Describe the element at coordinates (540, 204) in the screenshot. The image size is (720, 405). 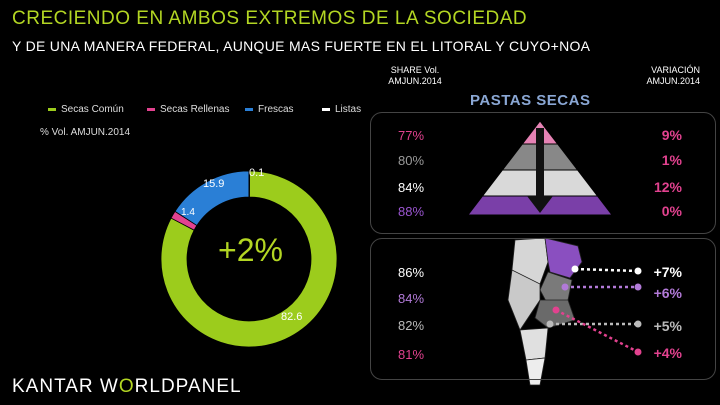
I see `pyramid-arrow-head` at that location.